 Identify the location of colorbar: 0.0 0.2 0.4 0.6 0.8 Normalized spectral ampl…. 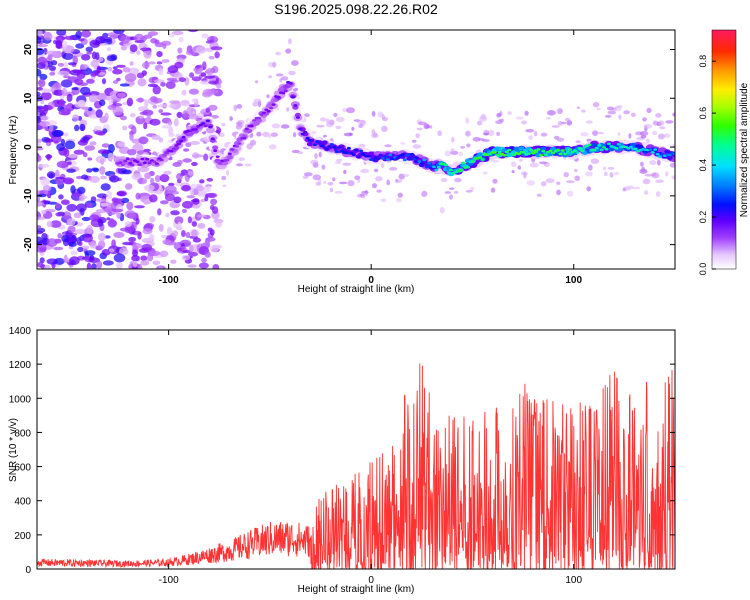
(724, 152).